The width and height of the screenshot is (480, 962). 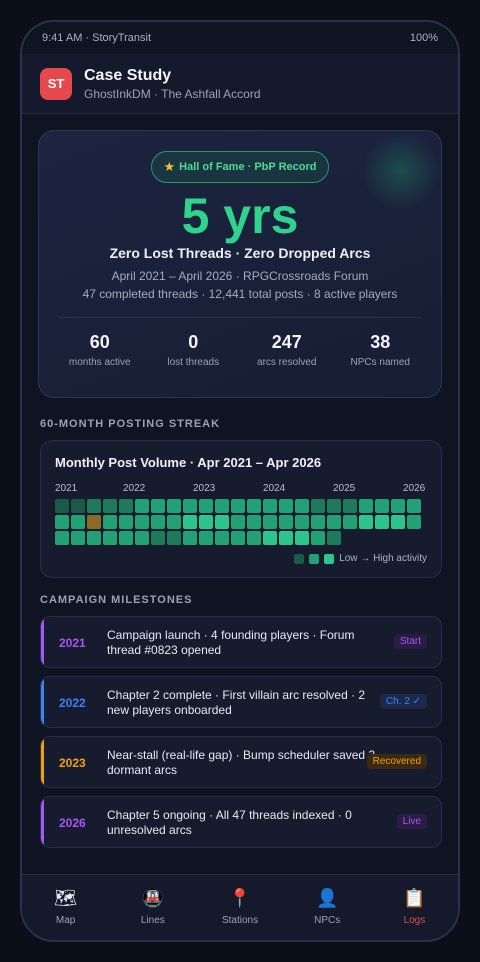 I want to click on tab-logs: 📋 Logs, so click(x=414, y=907).